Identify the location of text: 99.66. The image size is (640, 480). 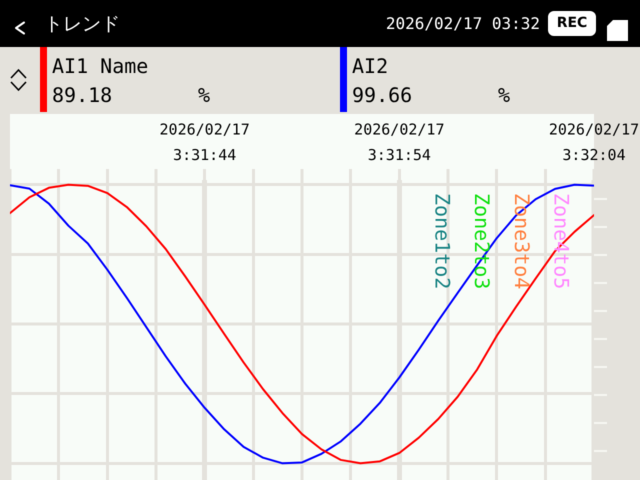
(382, 95).